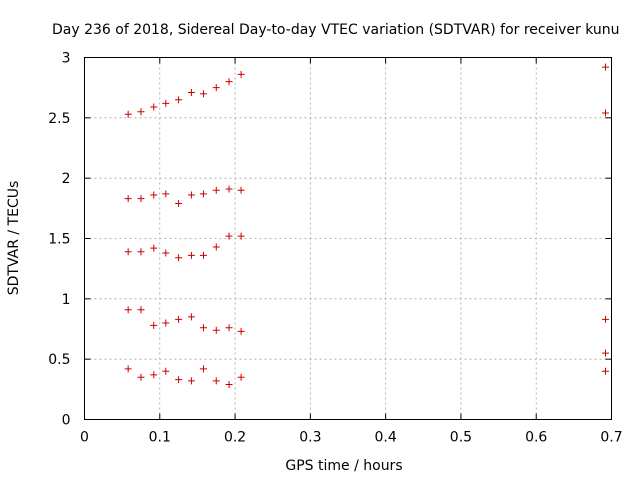 This screenshot has width=640, height=480. I want to click on x-tick-label: 0, so click(84, 438).